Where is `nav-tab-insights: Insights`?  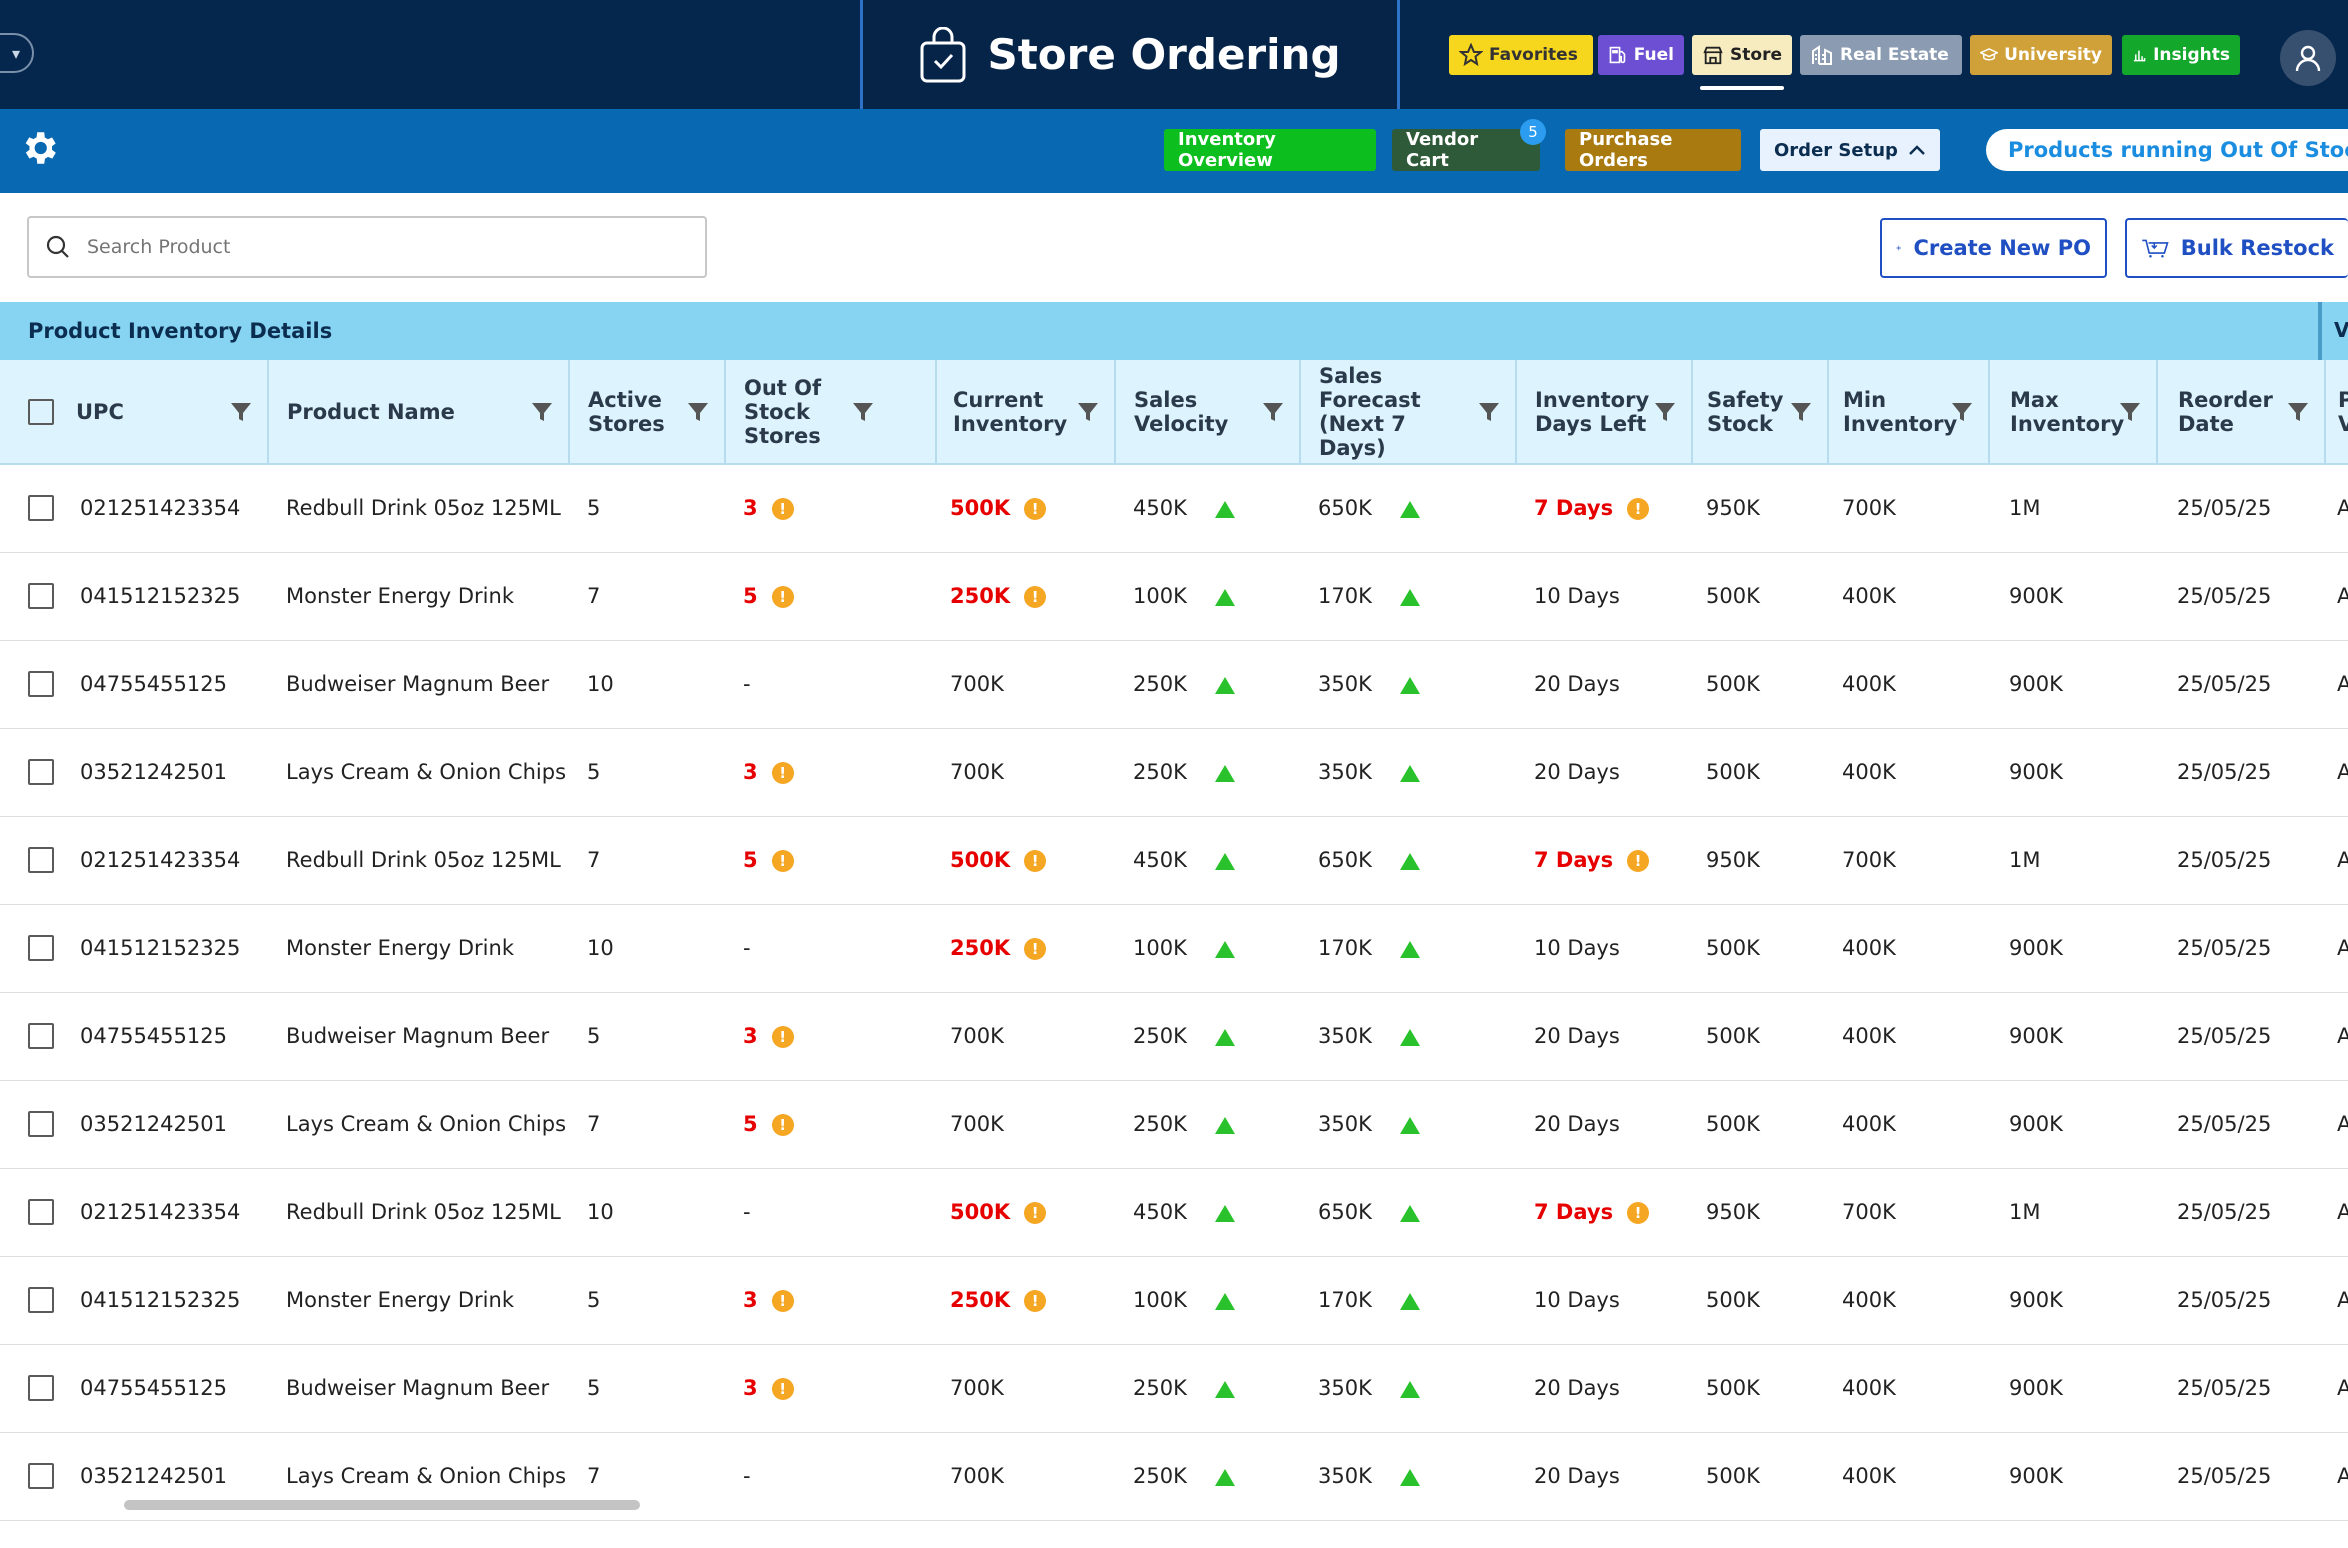
nav-tab-insights: Insights is located at coordinates (2181, 55).